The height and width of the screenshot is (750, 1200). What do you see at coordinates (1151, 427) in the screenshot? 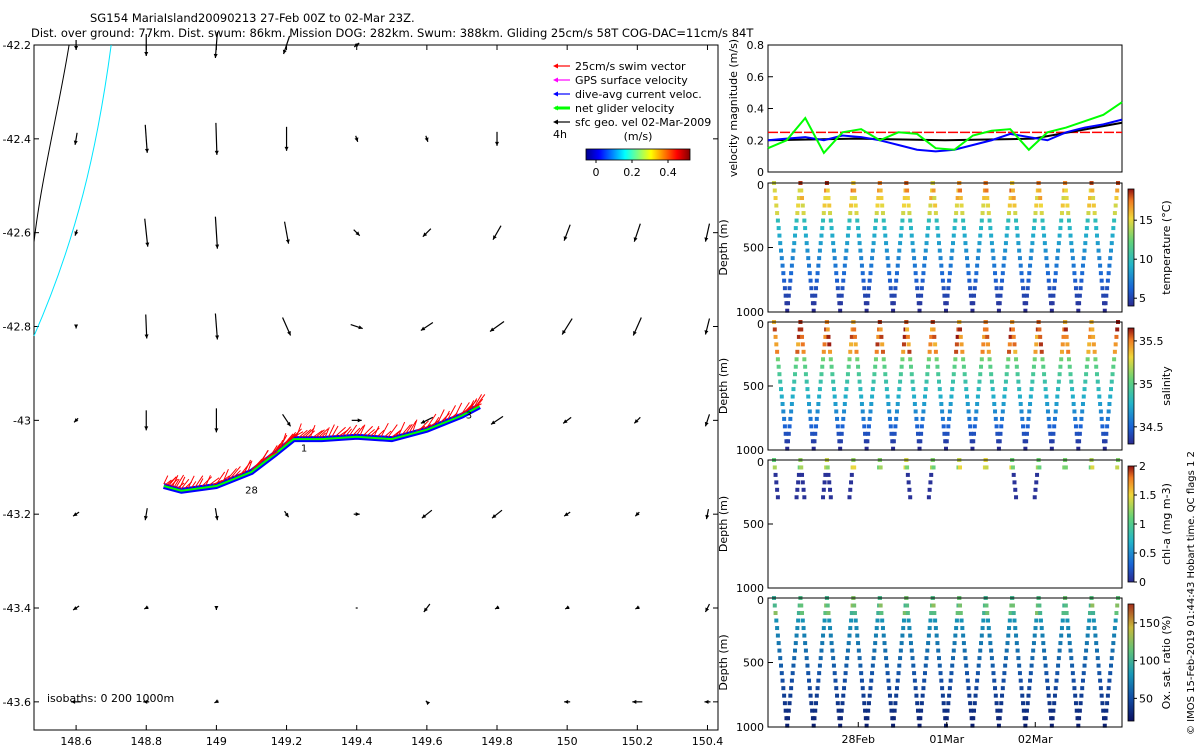
I see `depth-colorbar-tick-label: 34.5` at bounding box center [1151, 427].